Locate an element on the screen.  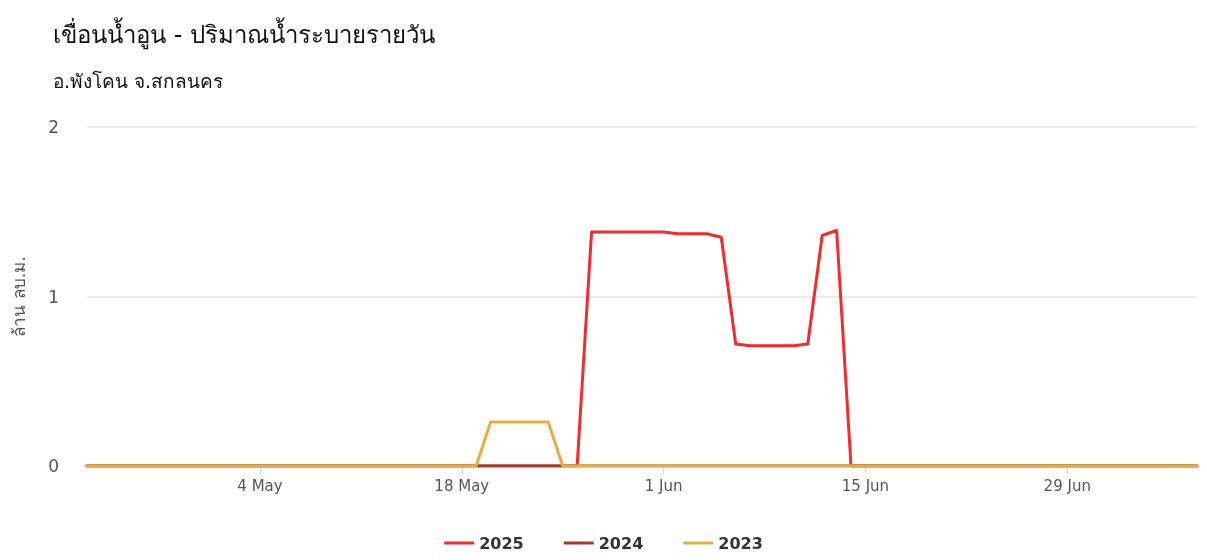
y-axis-title: ล้าน ลบ.ม. is located at coordinates (18, 296).